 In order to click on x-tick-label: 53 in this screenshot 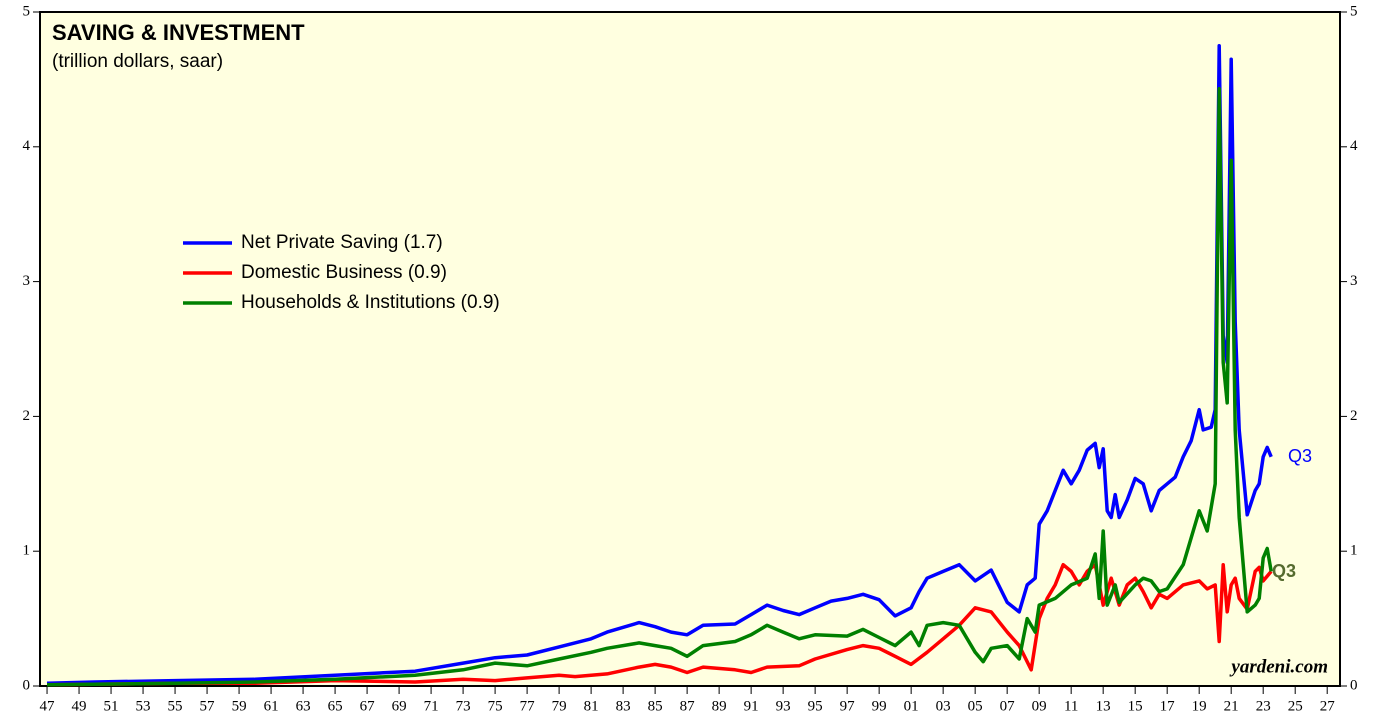, I will do `click(143, 706)`.